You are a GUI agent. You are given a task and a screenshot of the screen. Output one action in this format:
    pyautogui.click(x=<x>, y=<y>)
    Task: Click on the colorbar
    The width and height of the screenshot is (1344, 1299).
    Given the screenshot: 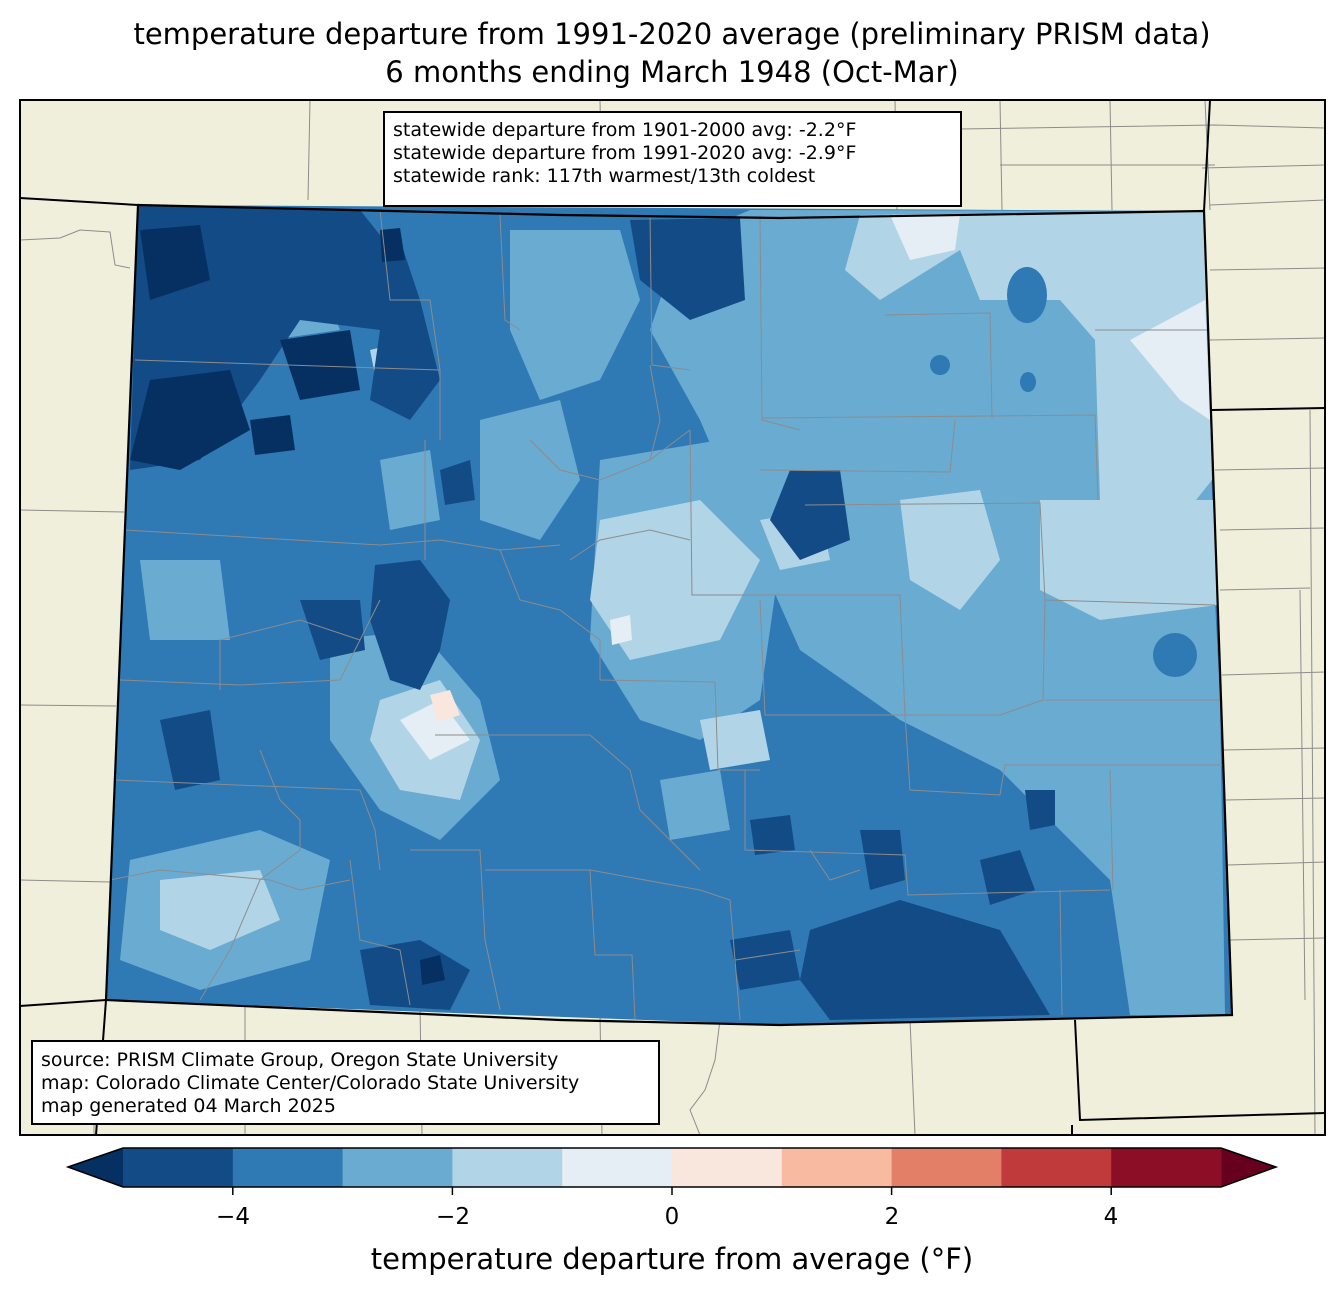 What is the action you would take?
    pyautogui.click(x=672, y=1171)
    